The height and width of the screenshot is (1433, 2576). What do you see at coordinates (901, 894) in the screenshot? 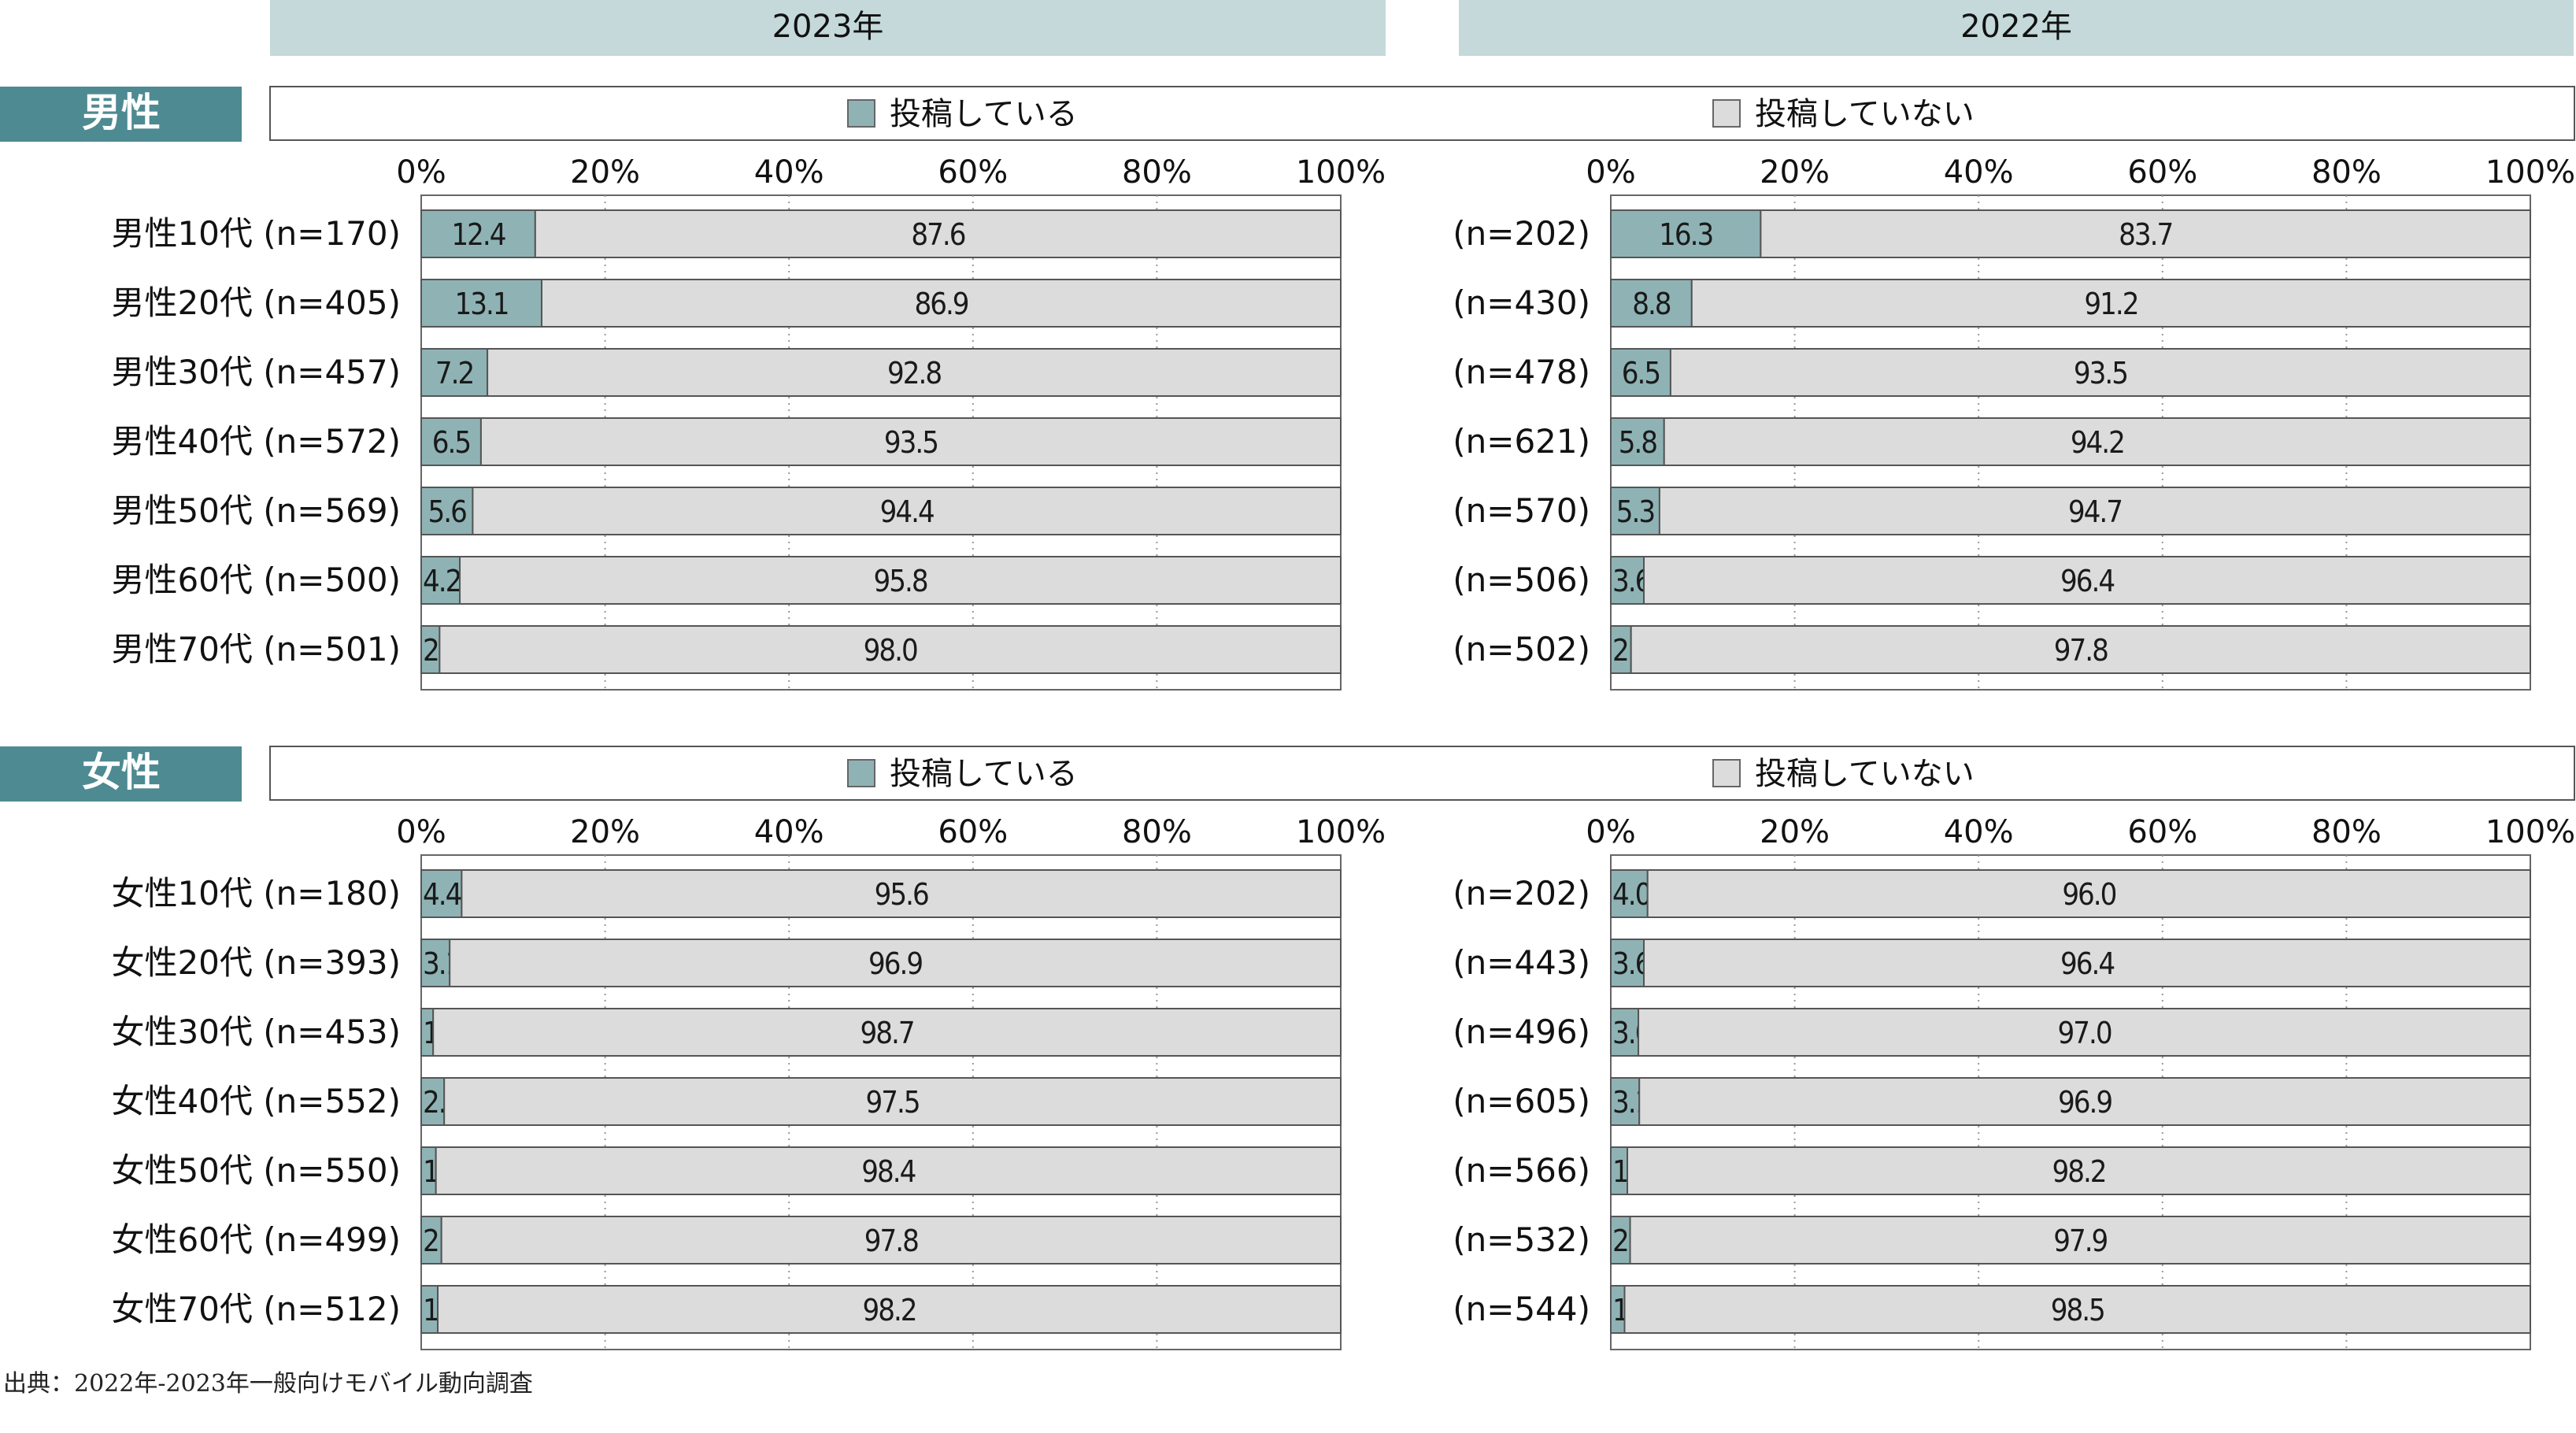
I see `data-label-not-posted: 95.6` at bounding box center [901, 894].